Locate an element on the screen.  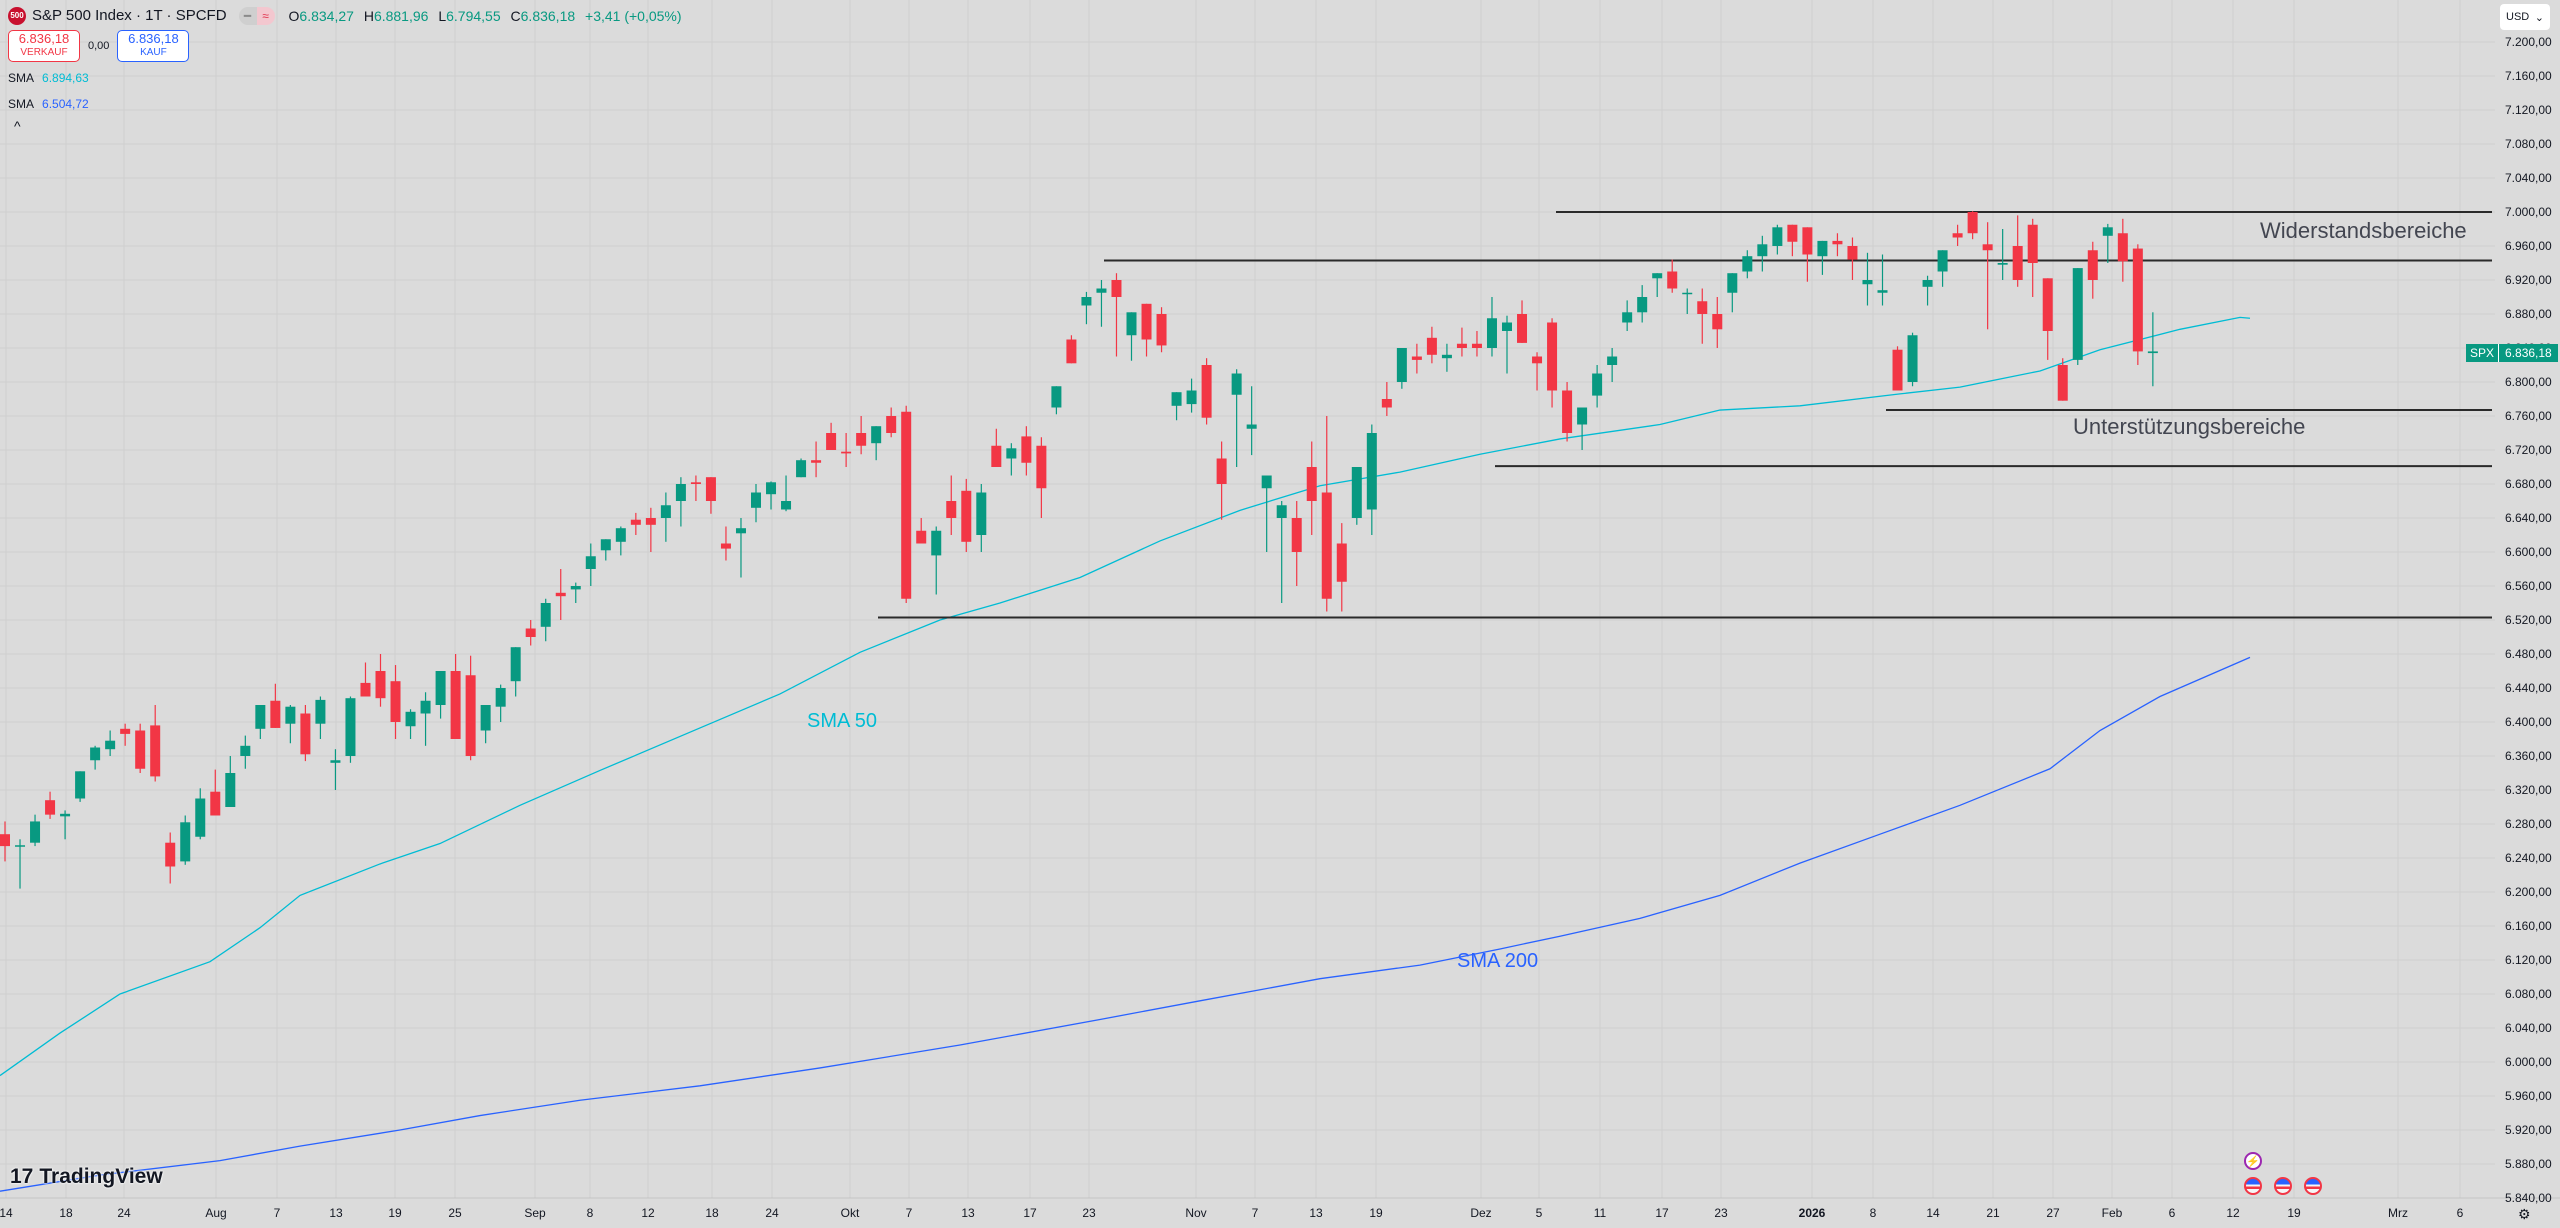
price-axis-label: 7.040,00 is located at coordinates (2528, 178).